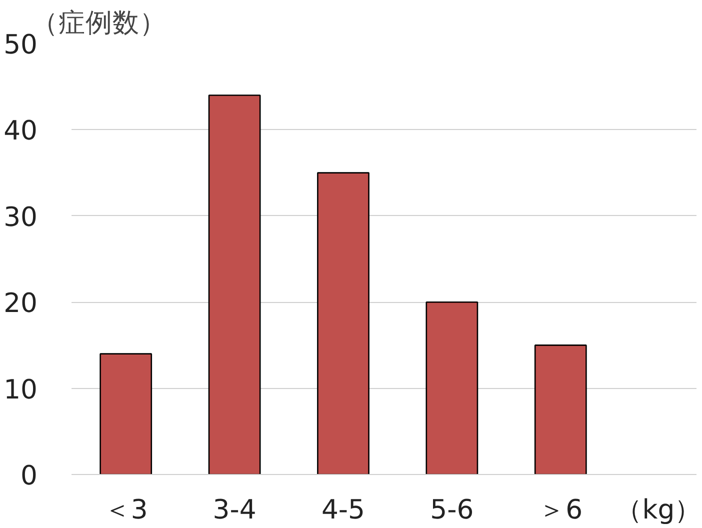 This screenshot has width=702, height=528. What do you see at coordinates (560, 510) in the screenshot?
I see `x-tick-label: ＞6` at bounding box center [560, 510].